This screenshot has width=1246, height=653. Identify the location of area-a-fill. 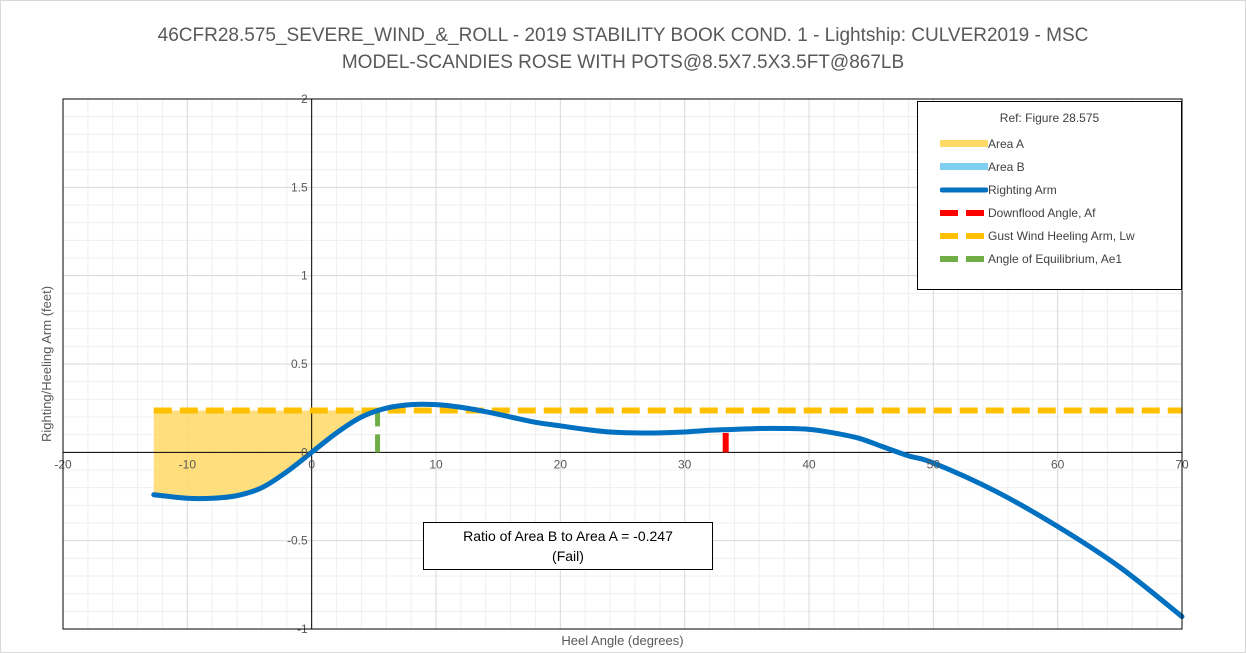
(265, 454).